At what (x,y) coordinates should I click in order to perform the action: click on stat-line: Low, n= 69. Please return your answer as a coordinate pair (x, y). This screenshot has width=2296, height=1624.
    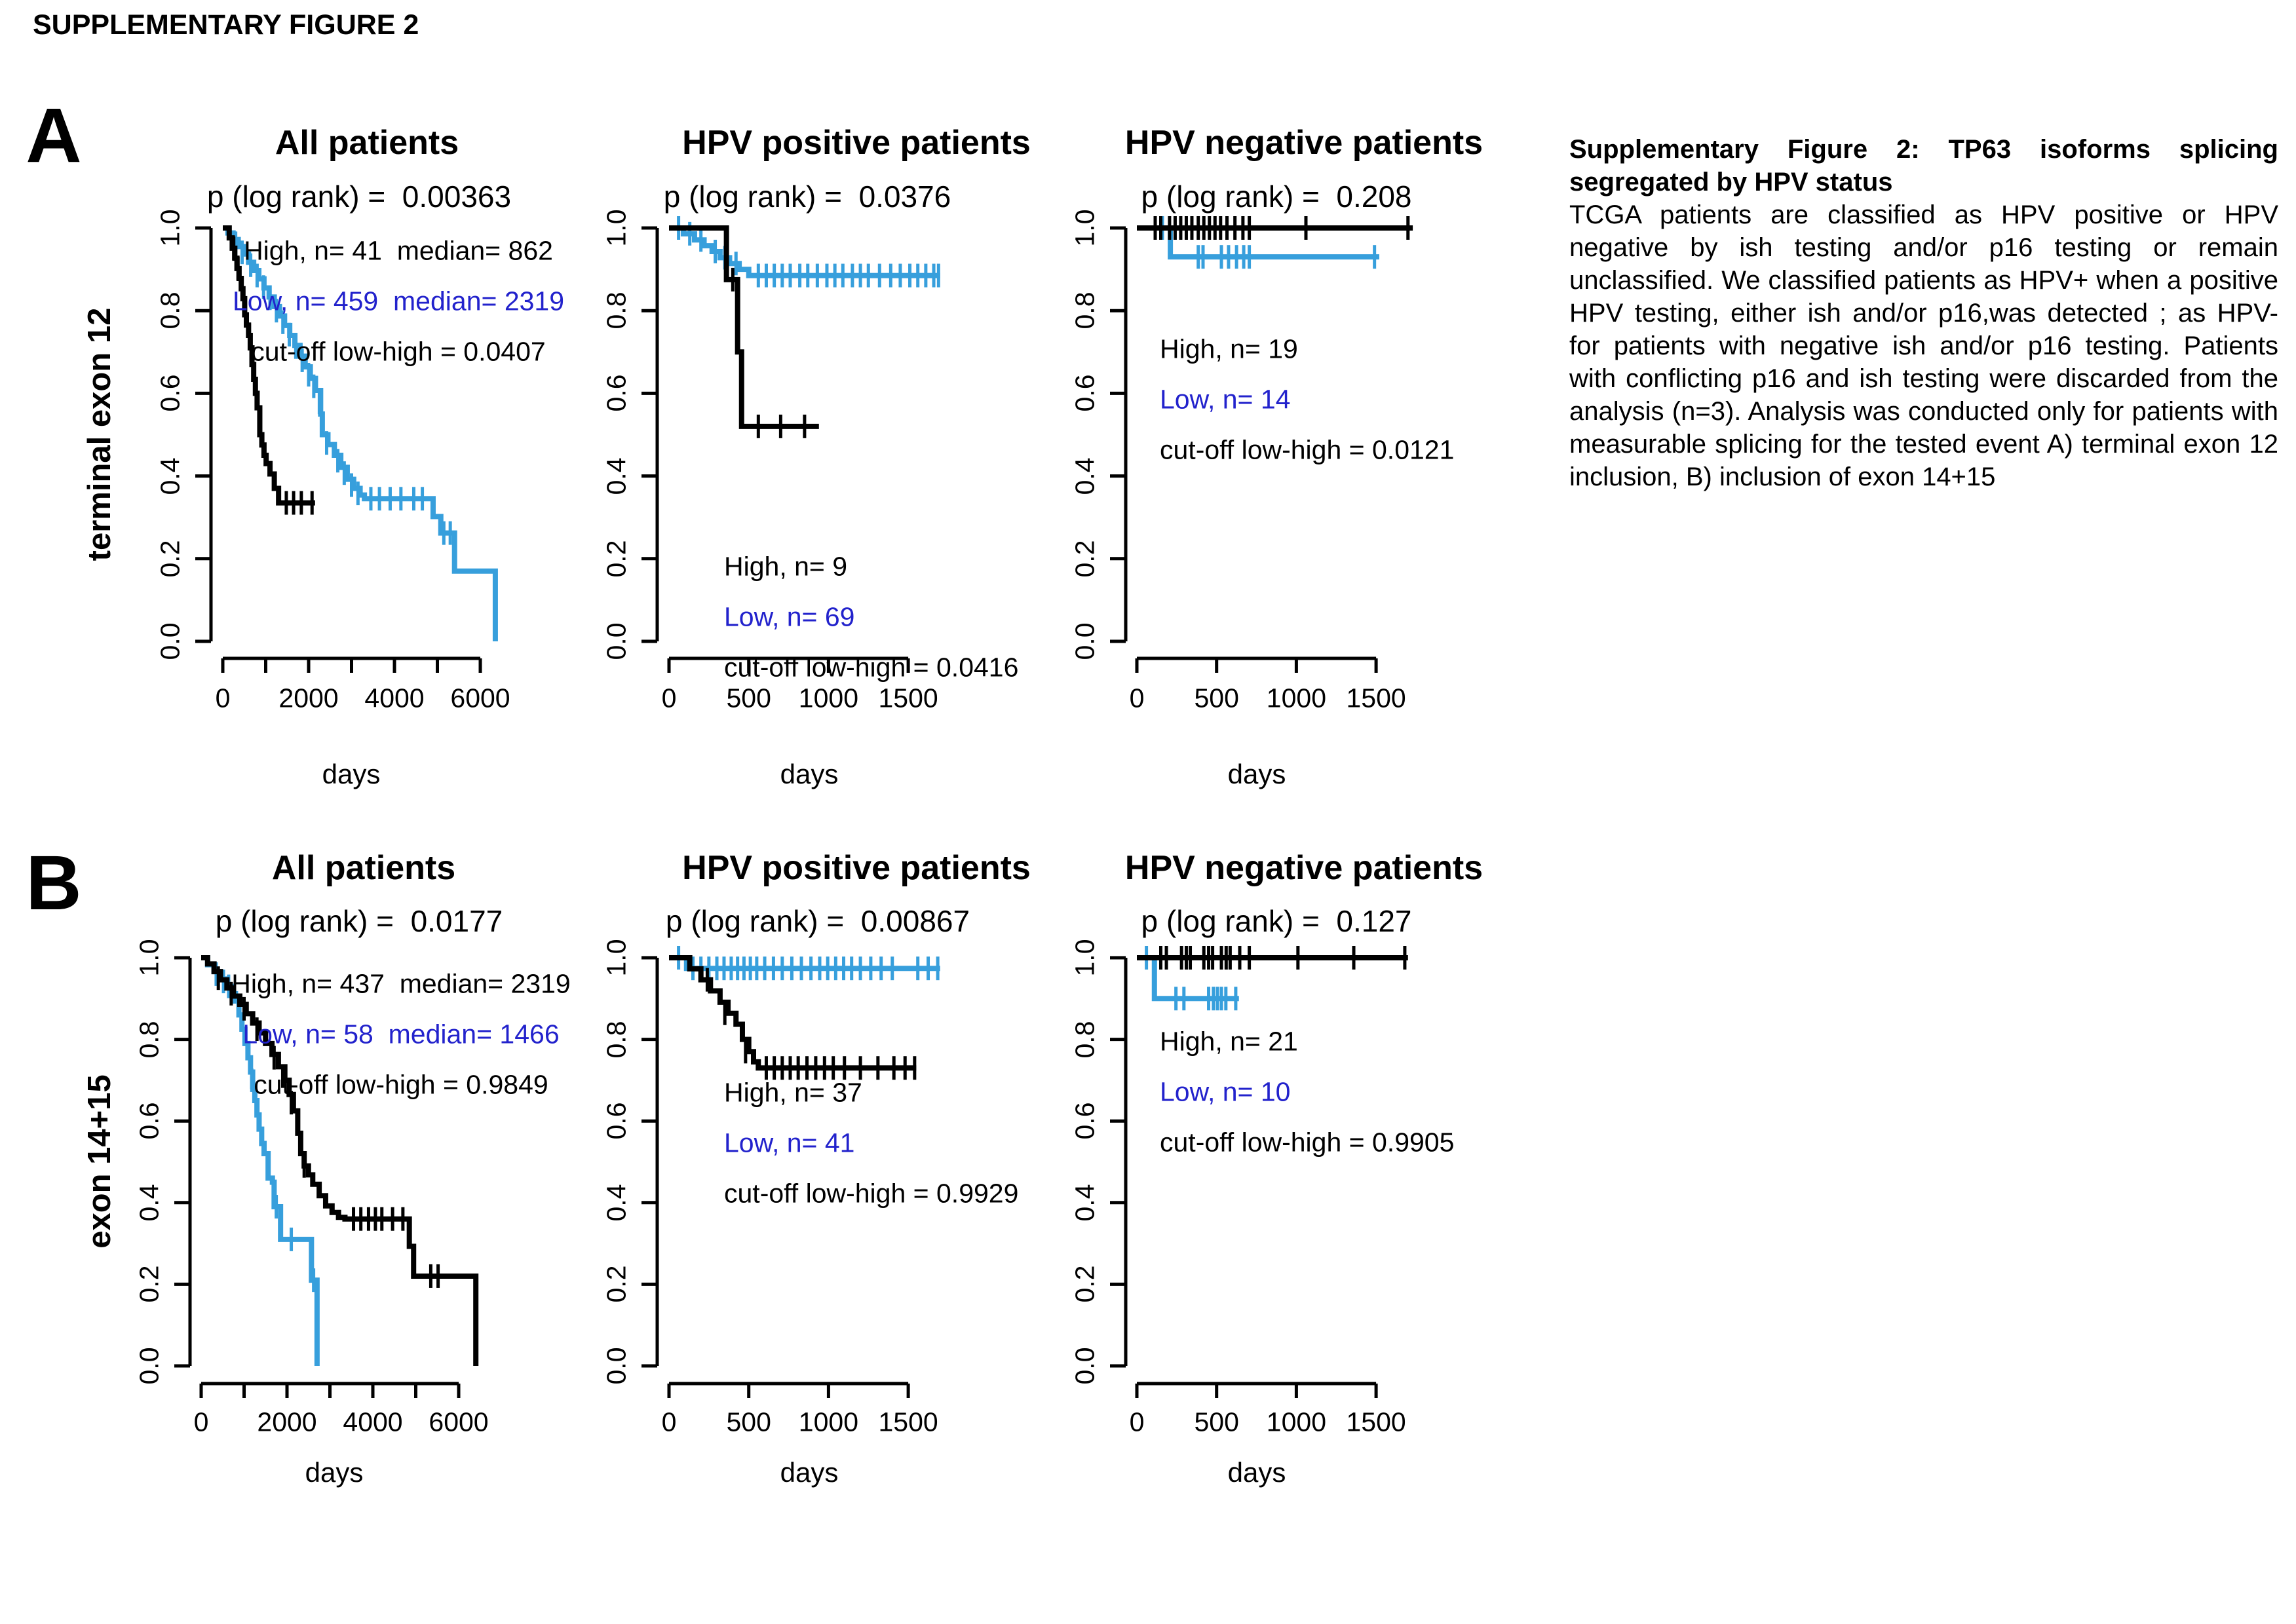
    Looking at the image, I should click on (789, 616).